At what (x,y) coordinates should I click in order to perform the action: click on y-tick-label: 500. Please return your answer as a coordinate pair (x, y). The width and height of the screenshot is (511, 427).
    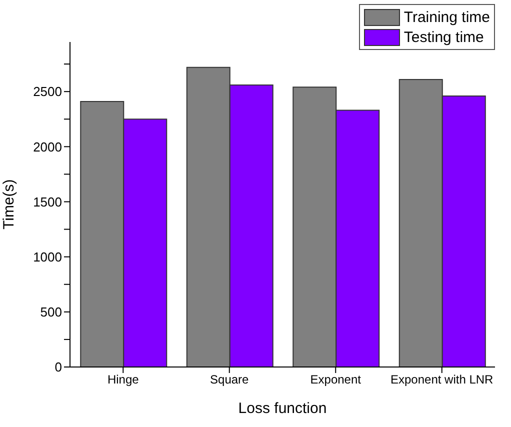
    Looking at the image, I should click on (51, 312).